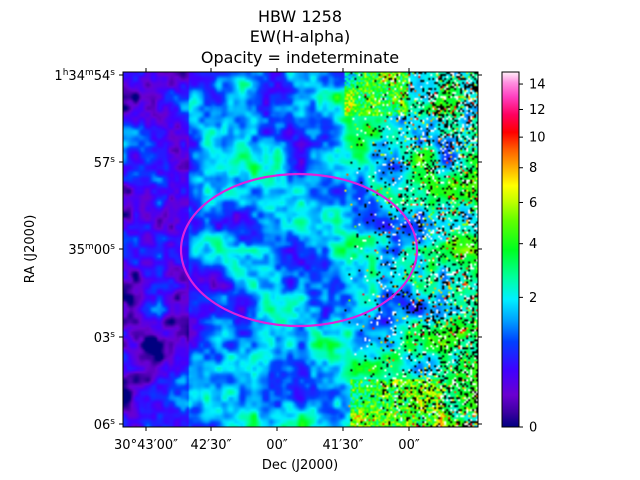 This screenshot has width=640, height=480. What do you see at coordinates (105, 425) in the screenshot?
I see `y-tick-label: 06s` at bounding box center [105, 425].